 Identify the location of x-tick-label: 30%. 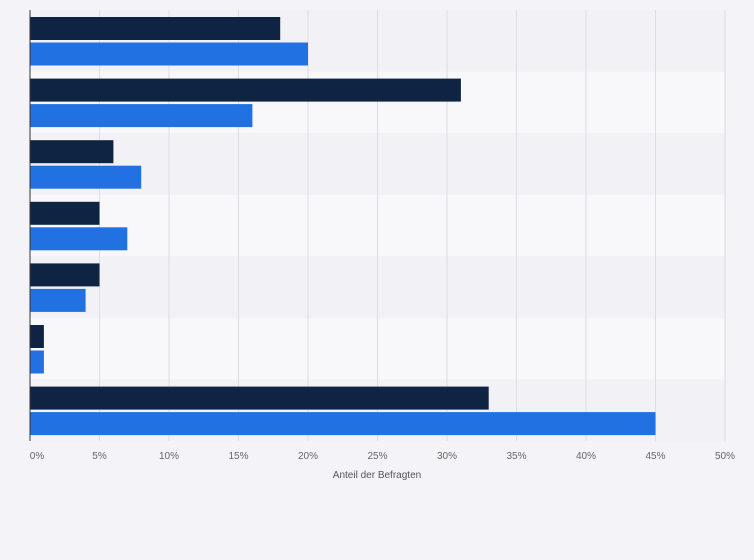
(447, 456).